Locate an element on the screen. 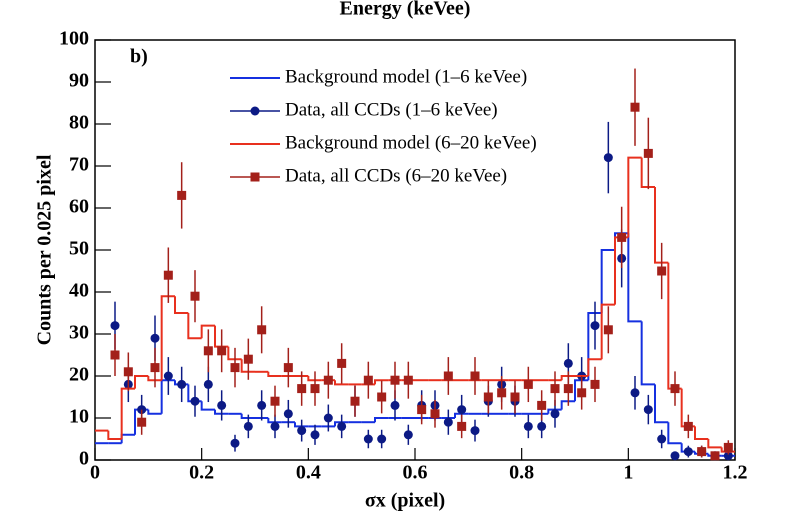 Image resolution: width=811 pixels, height=523 pixels. x-tick-label: 0.2 is located at coordinates (201, 473).